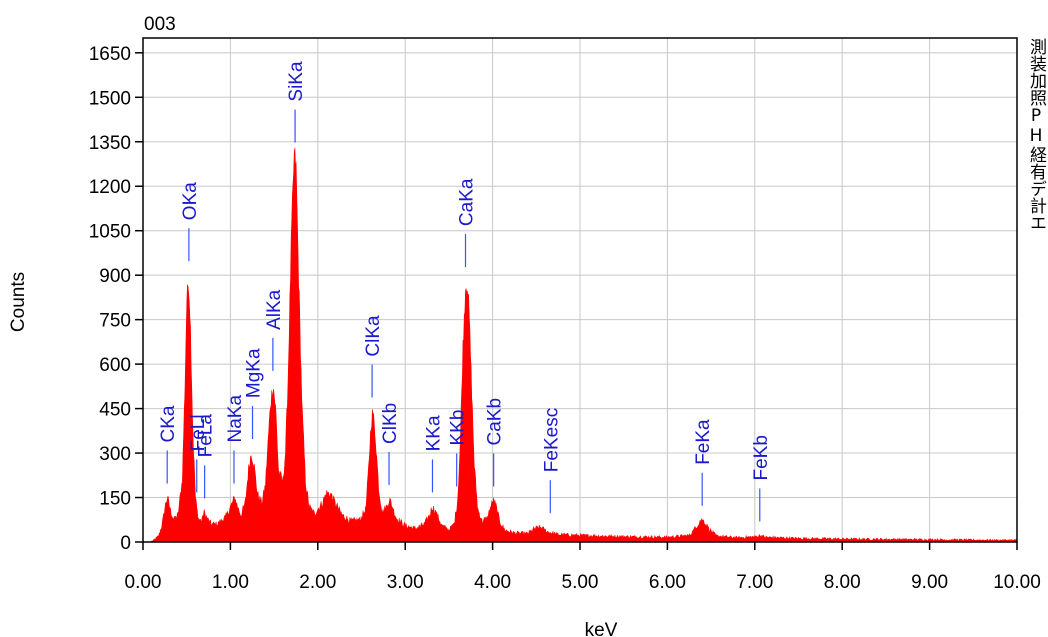 Image resolution: width=1048 pixels, height=637 pixels. I want to click on y-tick-label: 600, so click(115, 365).